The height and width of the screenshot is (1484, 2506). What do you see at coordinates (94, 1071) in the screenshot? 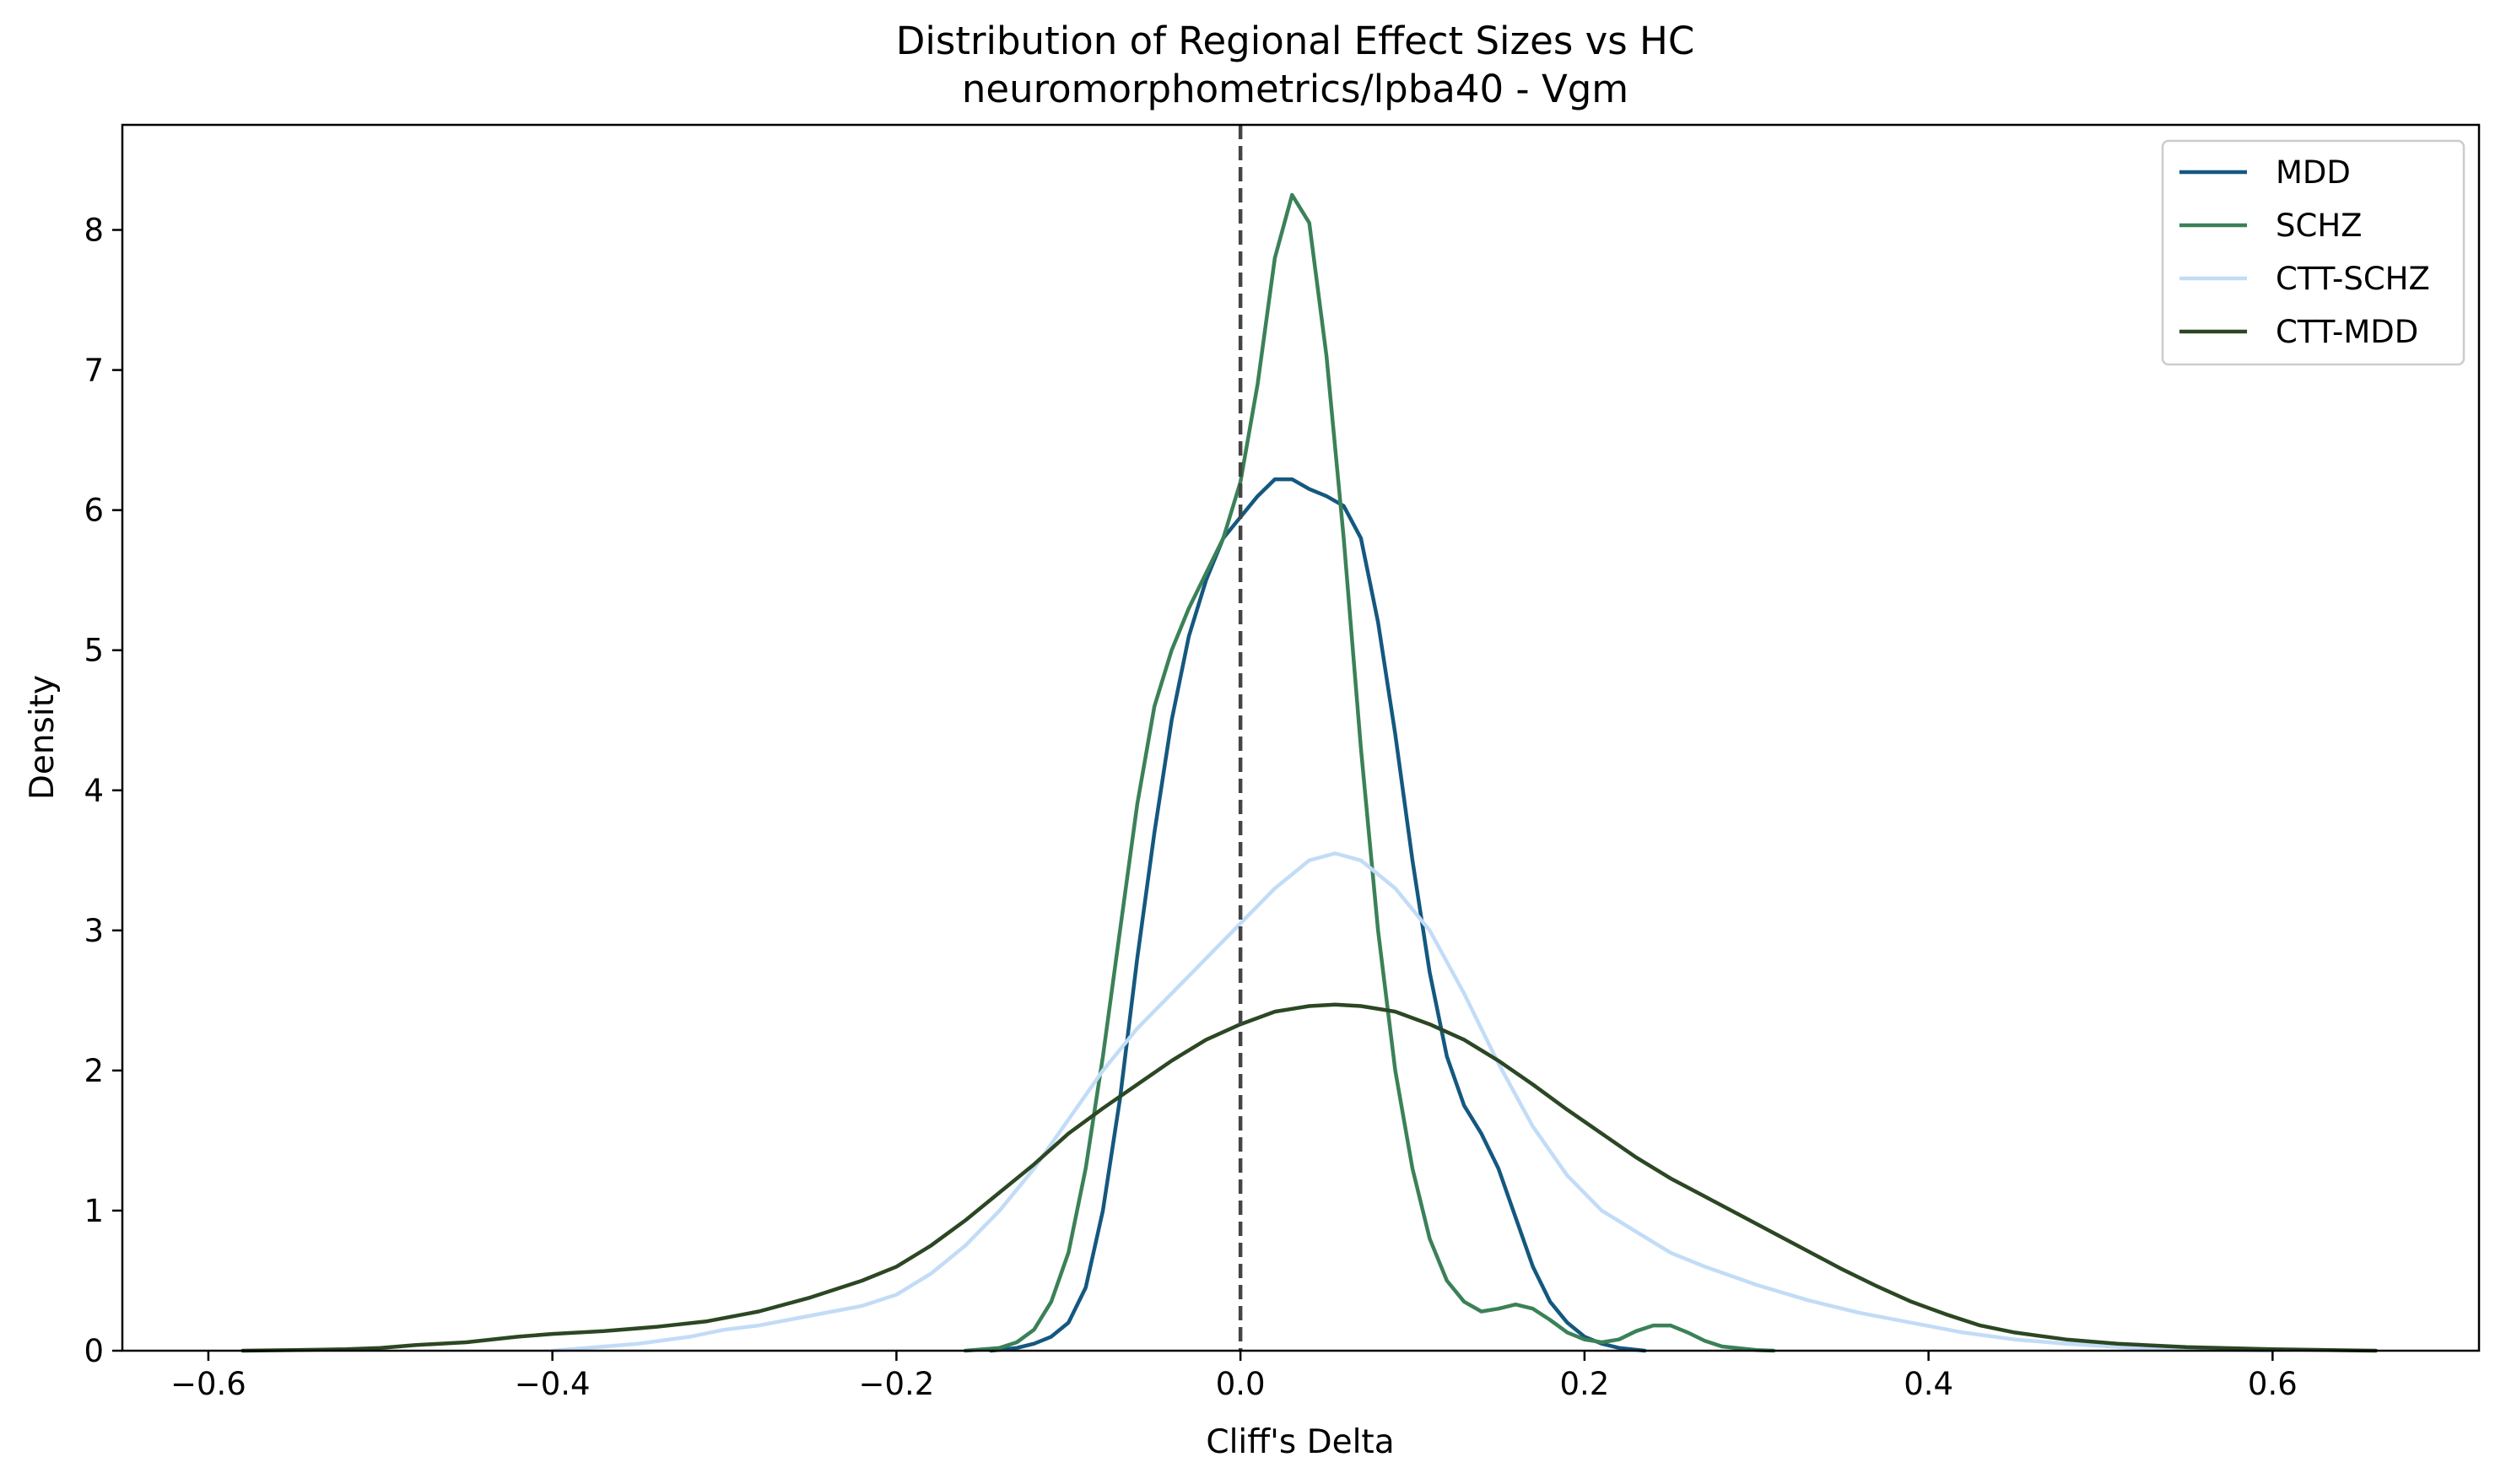
I see `y-tick-label: 2` at bounding box center [94, 1071].